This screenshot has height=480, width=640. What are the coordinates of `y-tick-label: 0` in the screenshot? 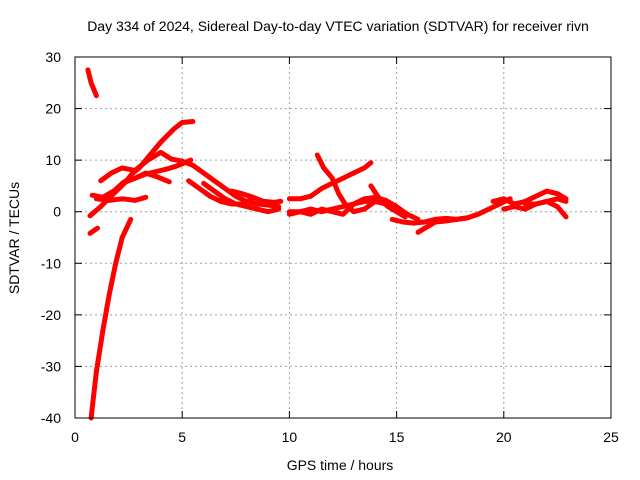 It's located at (57, 212).